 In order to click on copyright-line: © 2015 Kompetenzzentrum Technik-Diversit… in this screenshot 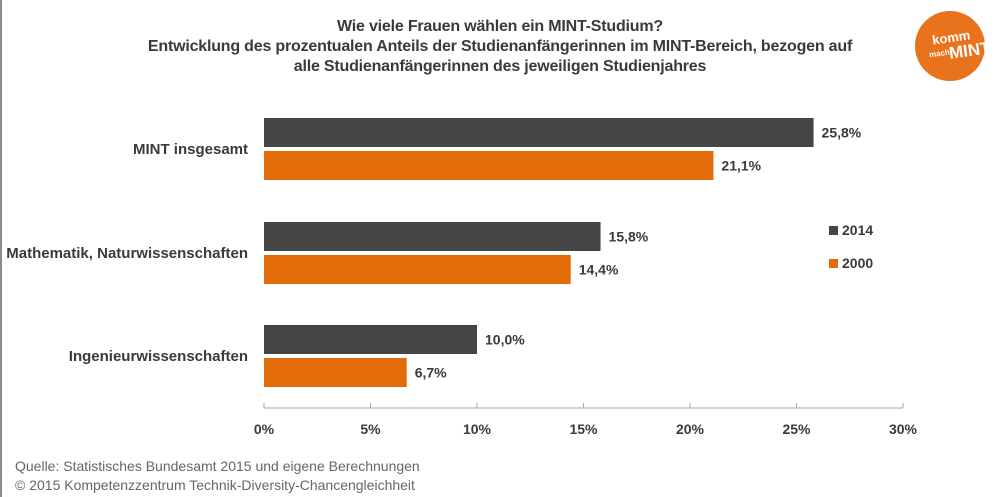, I will do `click(215, 485)`.